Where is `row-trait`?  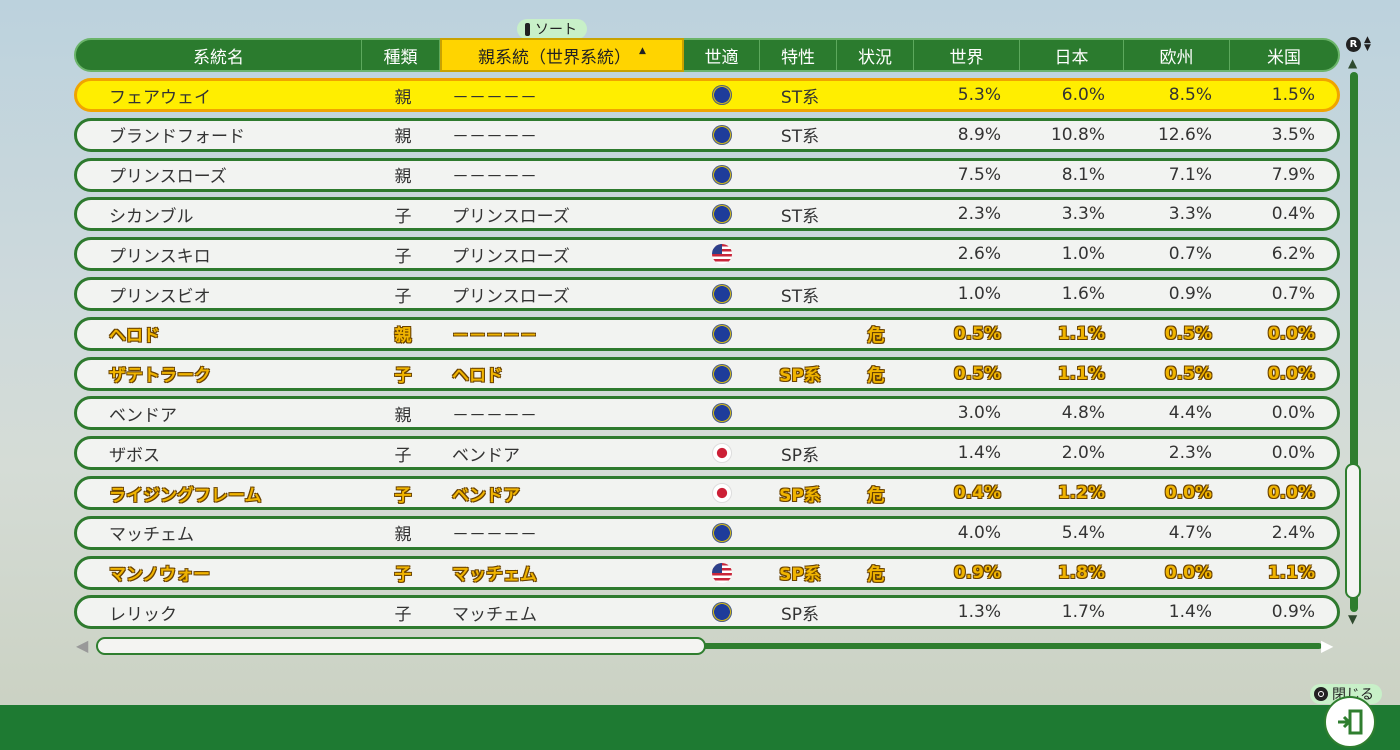 row-trait is located at coordinates (800, 254).